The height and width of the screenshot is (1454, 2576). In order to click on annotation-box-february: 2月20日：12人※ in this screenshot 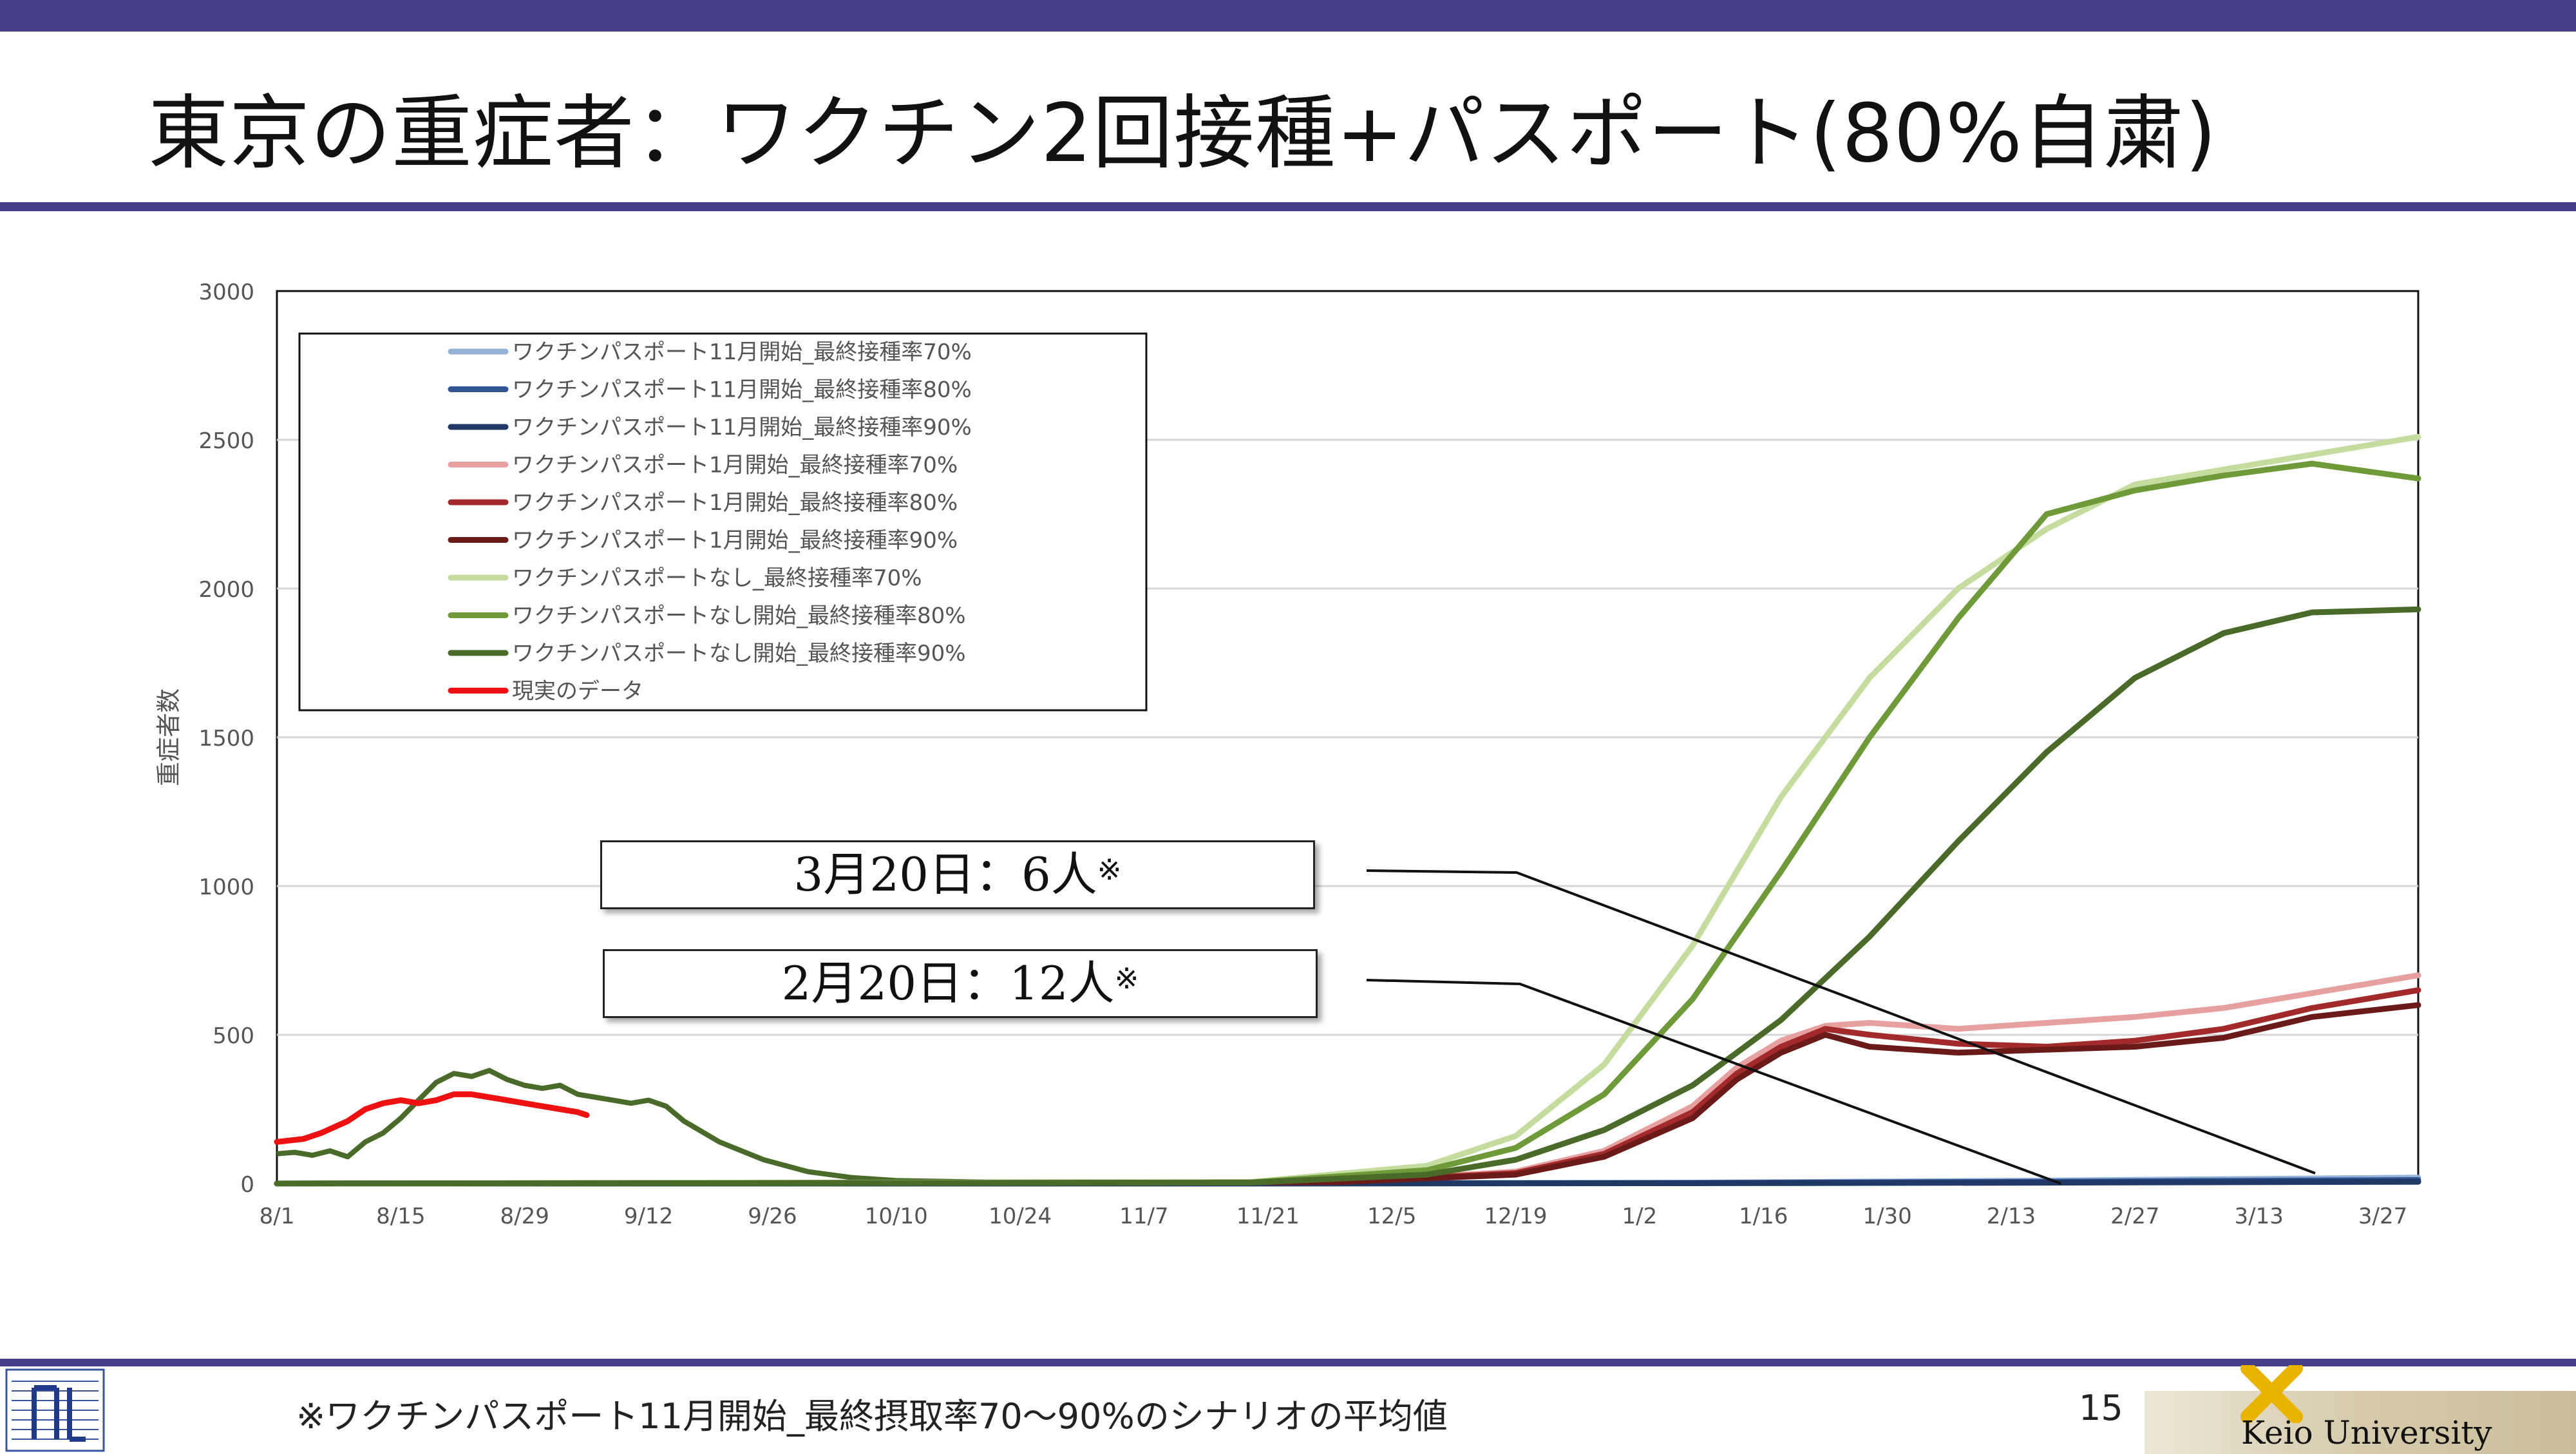, I will do `click(961, 983)`.